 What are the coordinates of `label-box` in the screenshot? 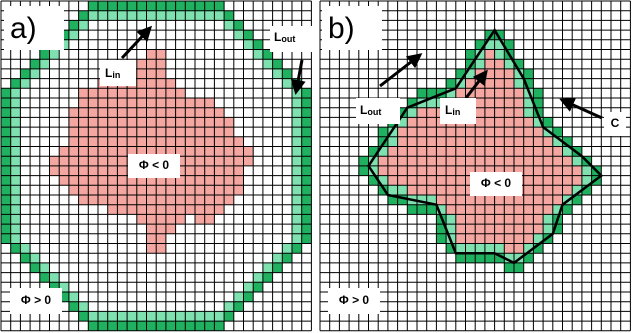 It's located at (378, 111).